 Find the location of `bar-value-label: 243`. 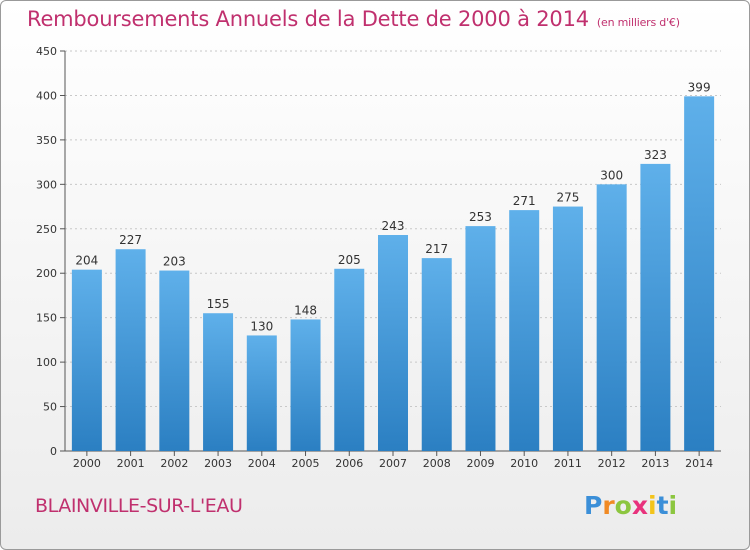

bar-value-label: 243 is located at coordinates (393, 226).